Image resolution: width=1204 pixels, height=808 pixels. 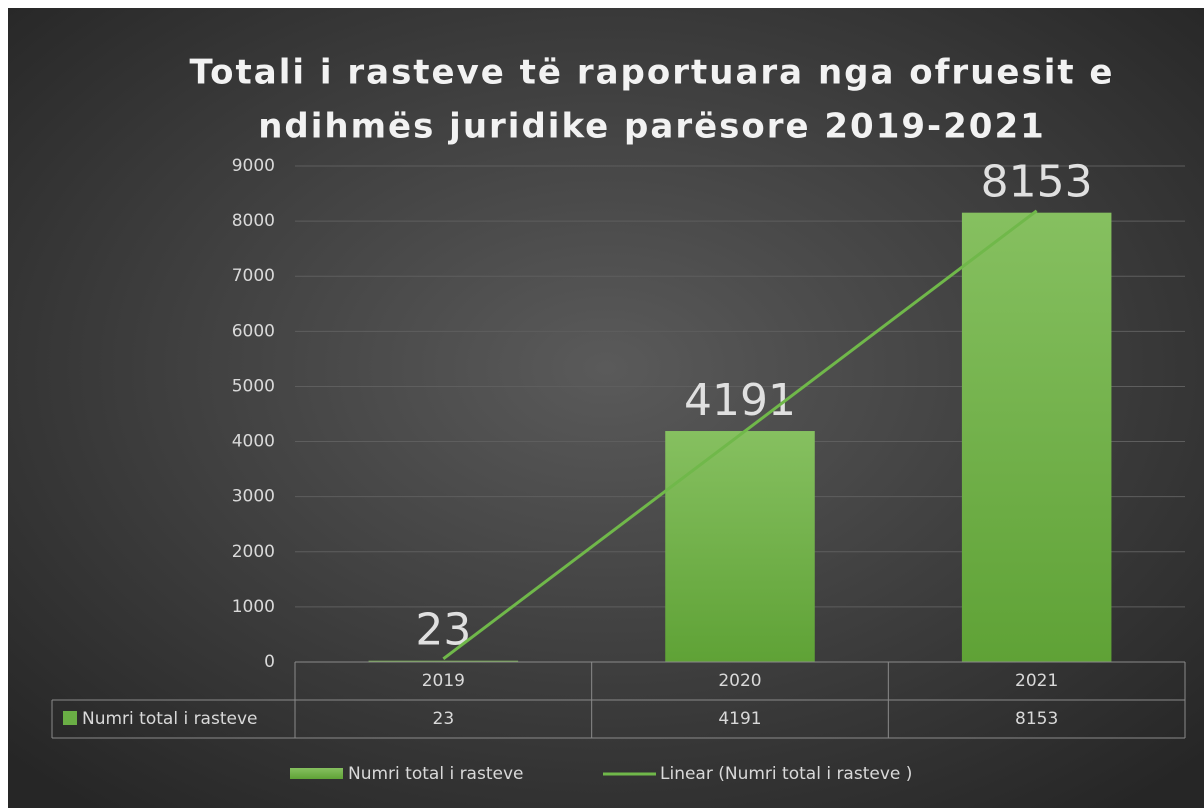 I want to click on table-legend-key, so click(x=70, y=718).